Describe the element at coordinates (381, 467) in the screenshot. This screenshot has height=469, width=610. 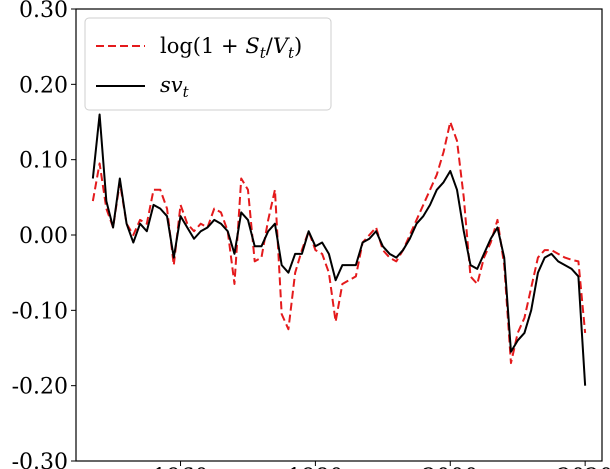
I see `x-tick-labels: 1960 1980 2000 2020` at that location.